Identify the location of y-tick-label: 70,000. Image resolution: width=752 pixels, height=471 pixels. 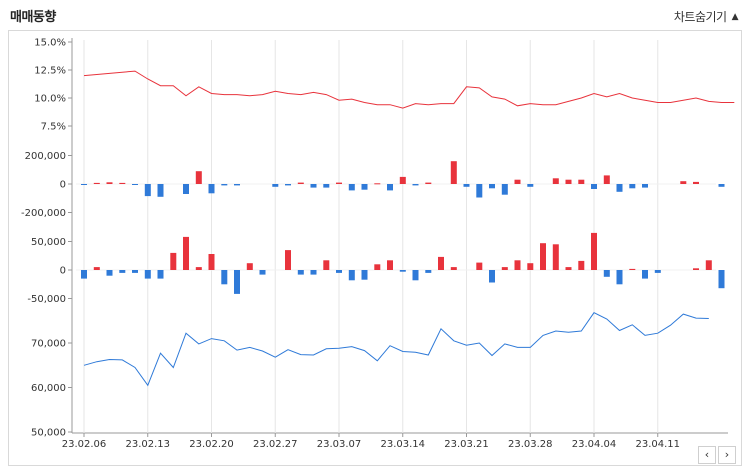
(48, 344).